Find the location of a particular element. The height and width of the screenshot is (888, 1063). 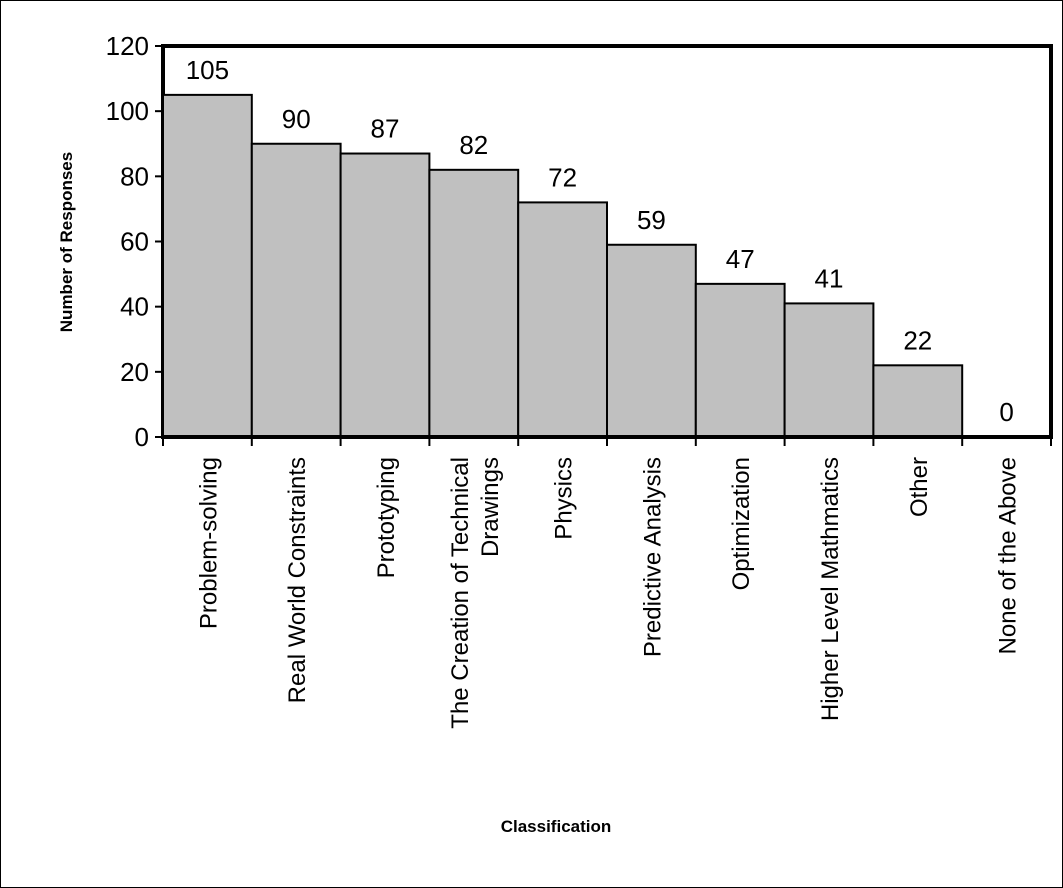

category-label: Higher Level Mathmatics is located at coordinates (830, 589).